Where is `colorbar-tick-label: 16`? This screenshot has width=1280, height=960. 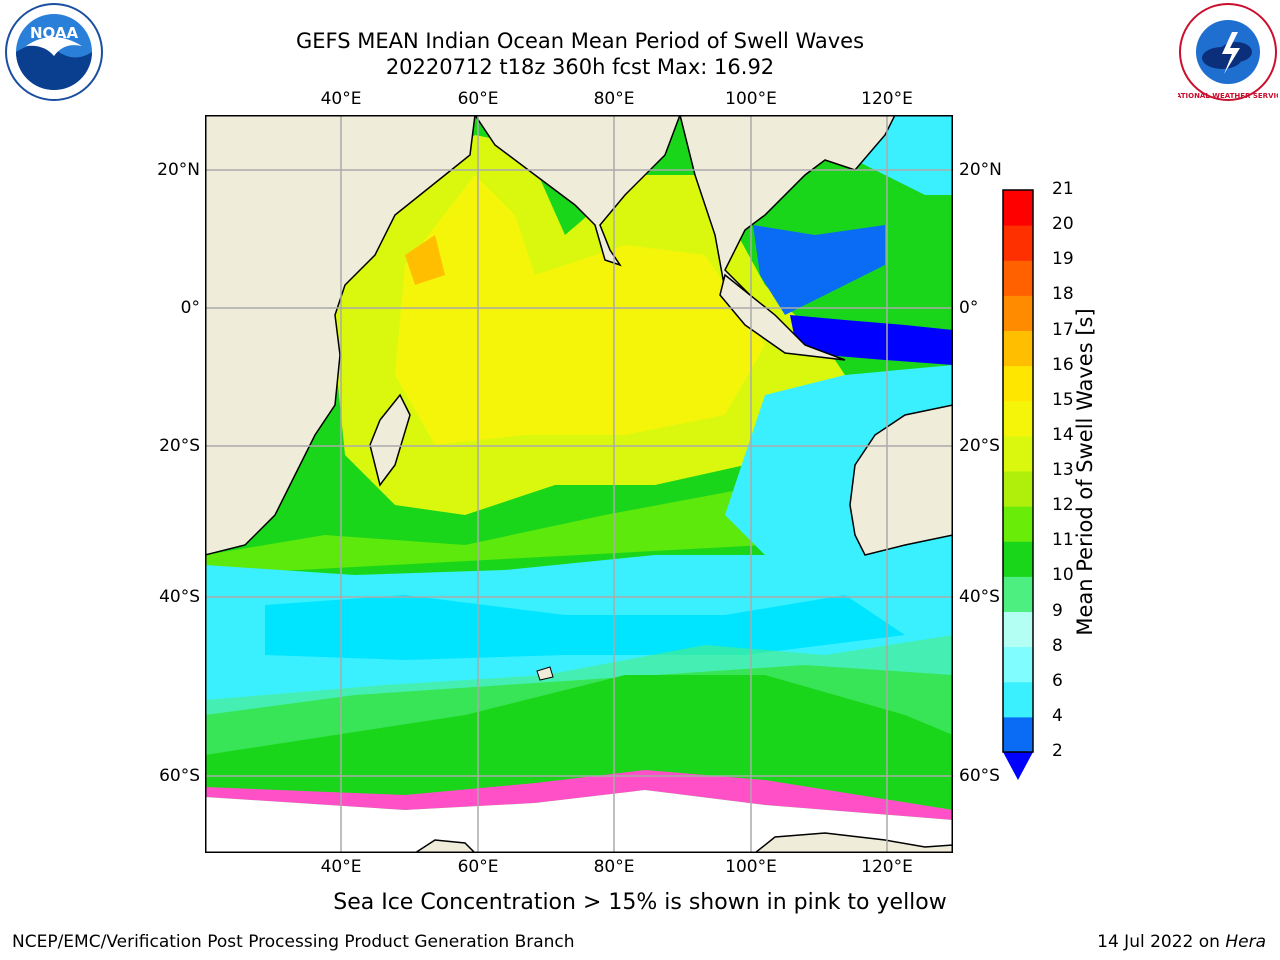
colorbar-tick-label: 16 is located at coordinates (1063, 364).